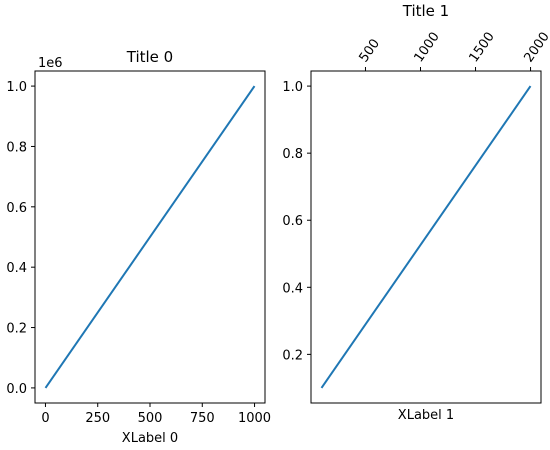 This screenshot has width=550, height=450. What do you see at coordinates (149, 57) in the screenshot?
I see `axes-0-title: Title 0` at bounding box center [149, 57].